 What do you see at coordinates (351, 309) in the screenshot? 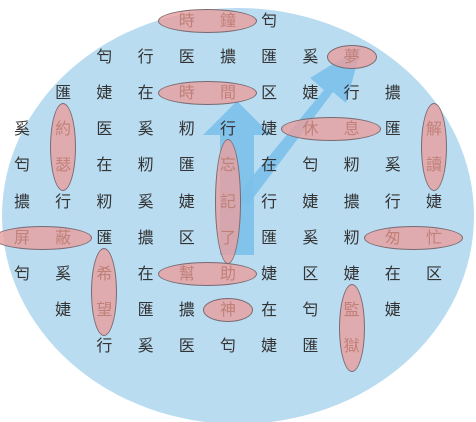
I see `grid-cell: 監` at bounding box center [351, 309].